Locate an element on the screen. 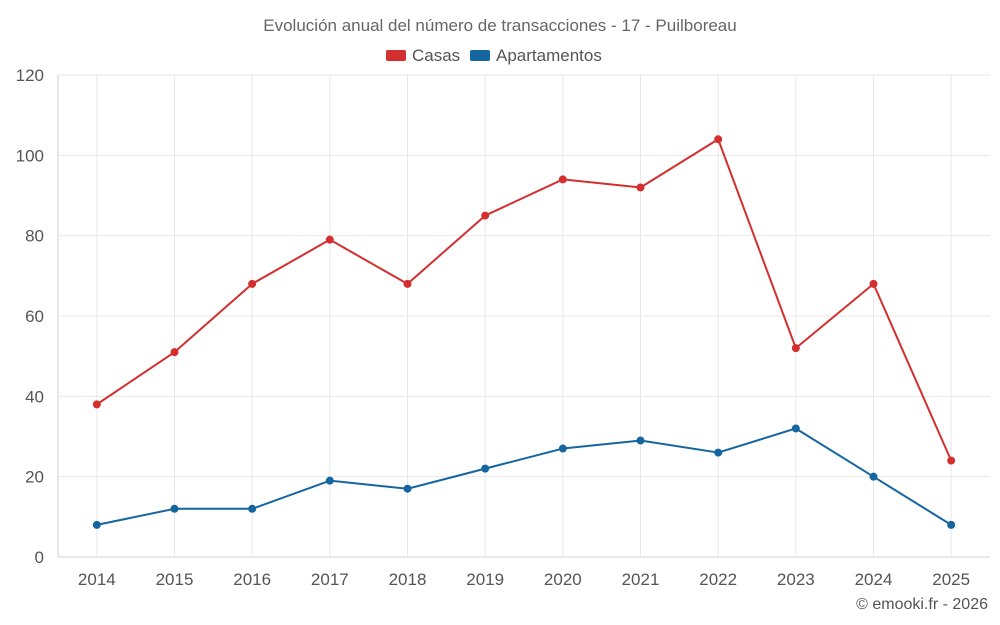 The image size is (1000, 625). y-tick-label-0: 0 is located at coordinates (39, 557).